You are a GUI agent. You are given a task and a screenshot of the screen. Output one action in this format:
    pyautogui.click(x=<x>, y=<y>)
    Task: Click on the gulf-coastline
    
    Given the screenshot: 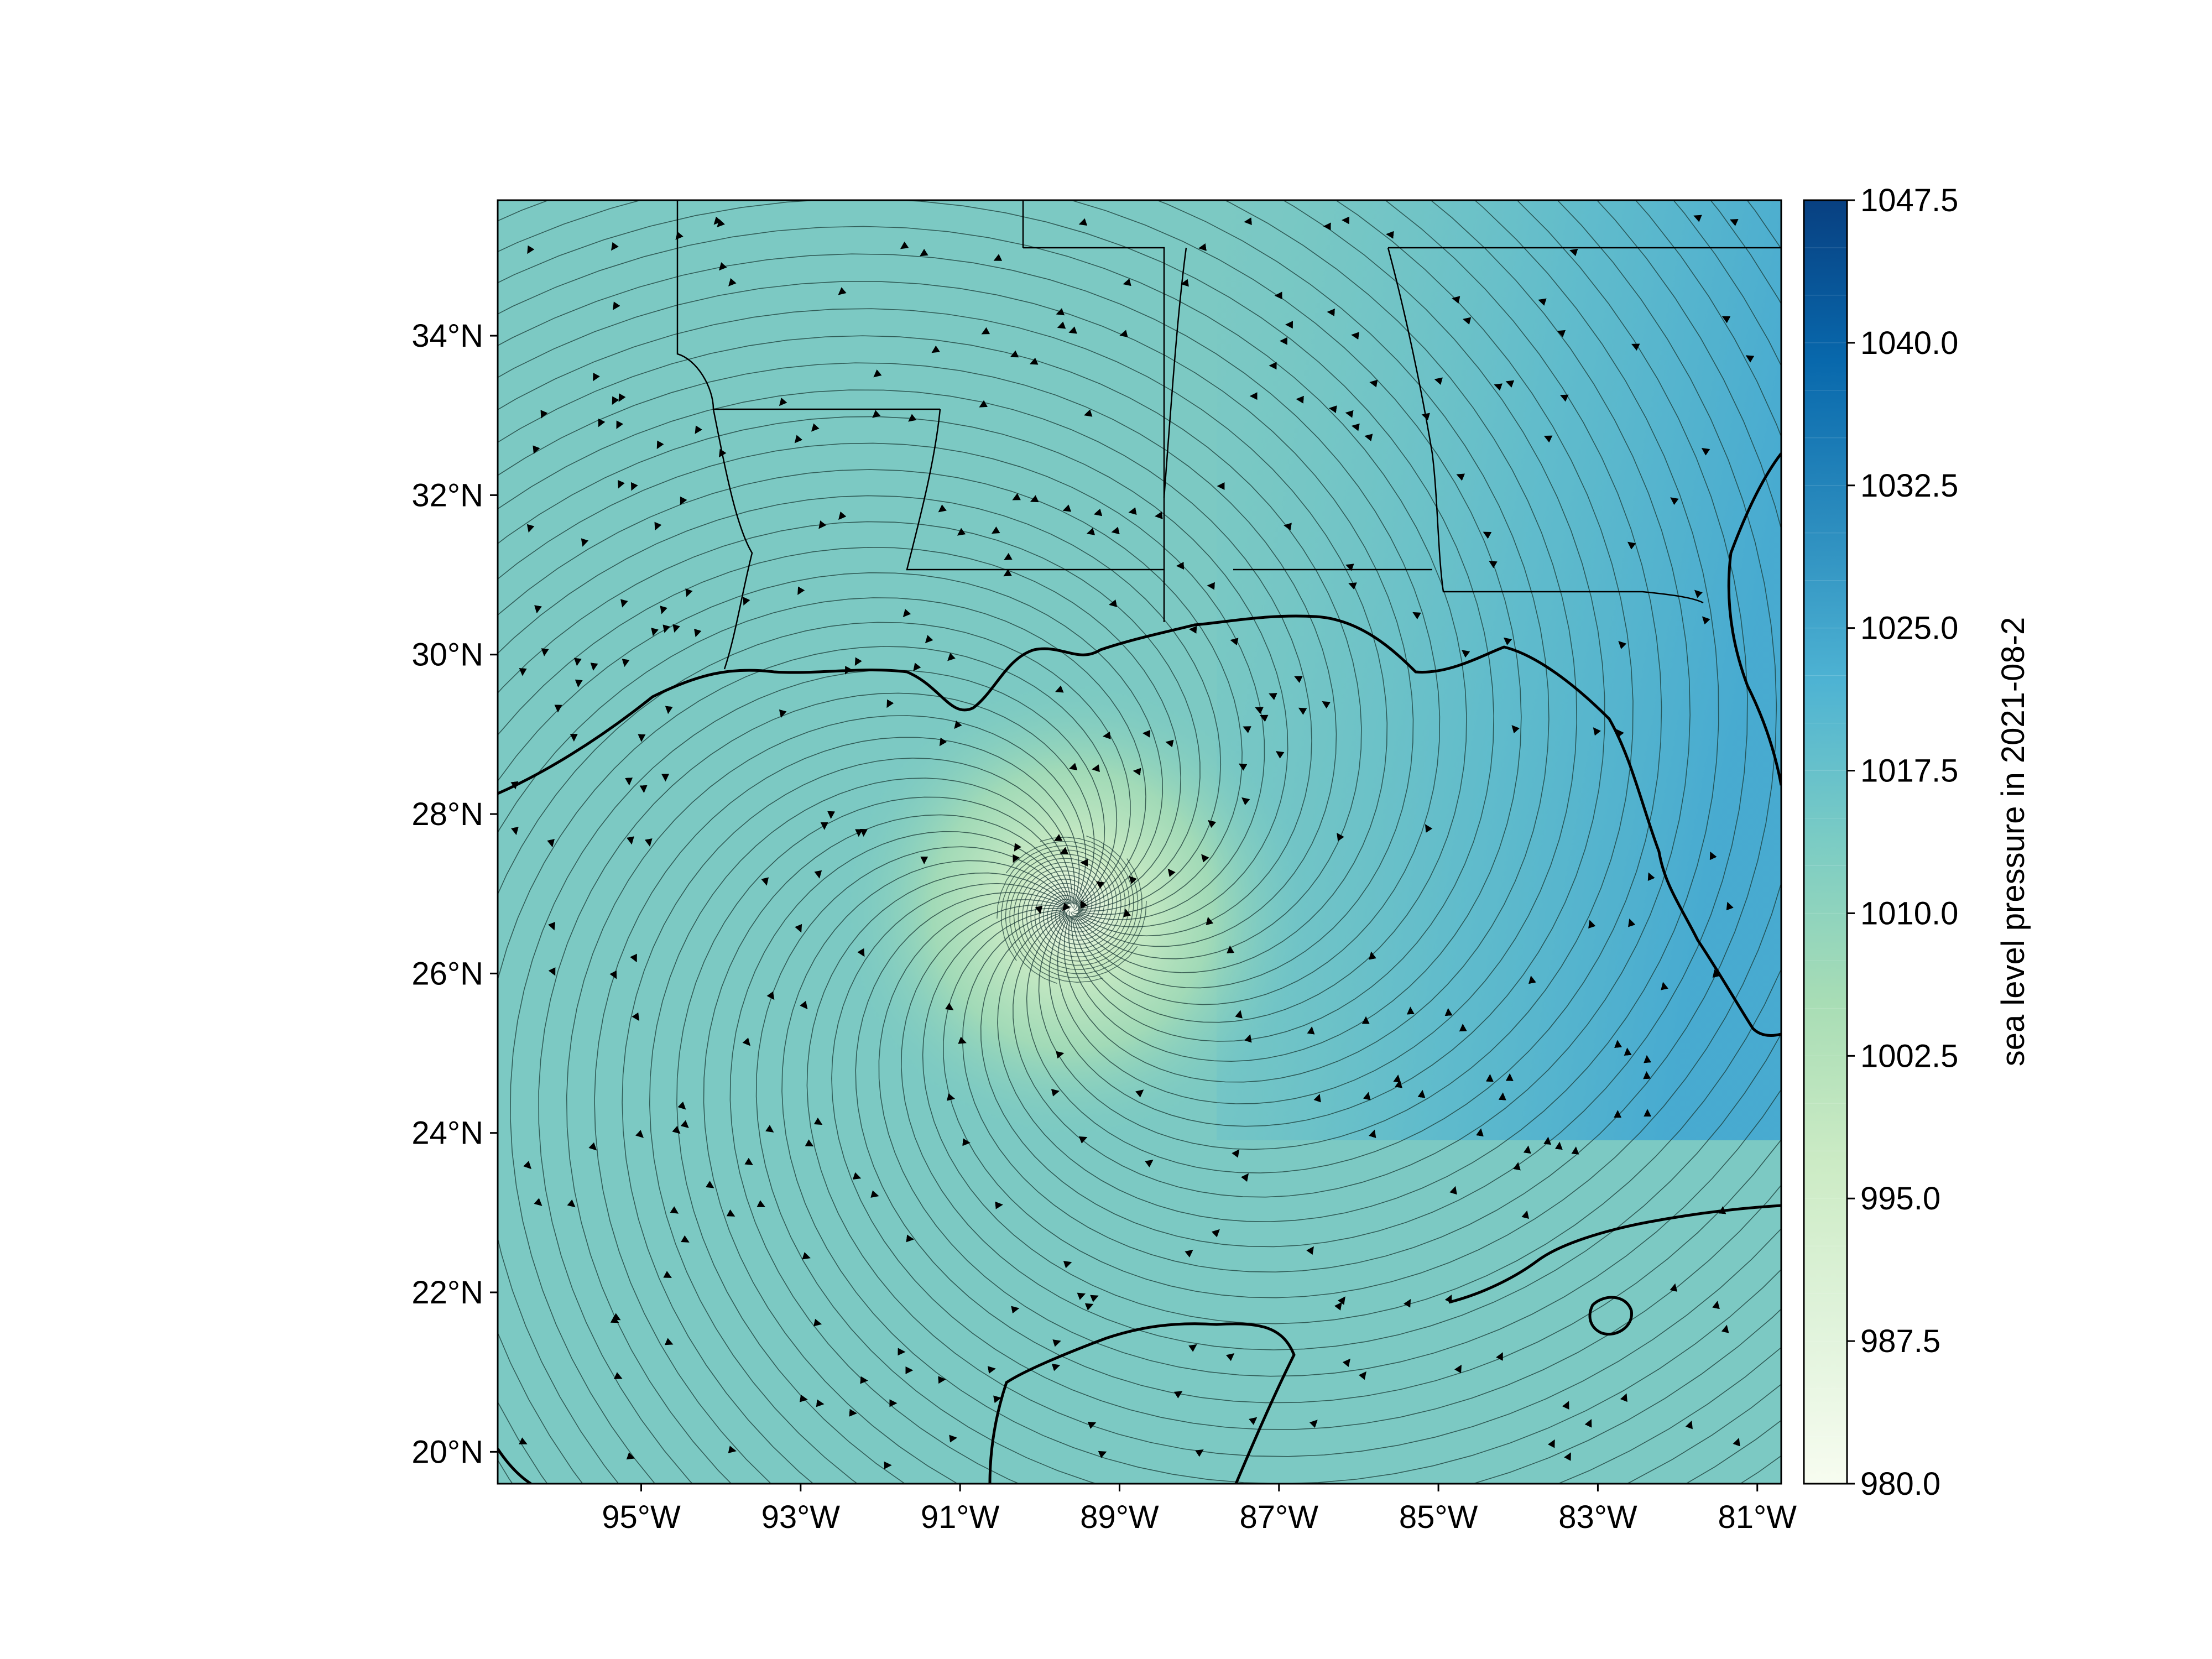 What is the action you would take?
    pyautogui.click(x=1139, y=825)
    